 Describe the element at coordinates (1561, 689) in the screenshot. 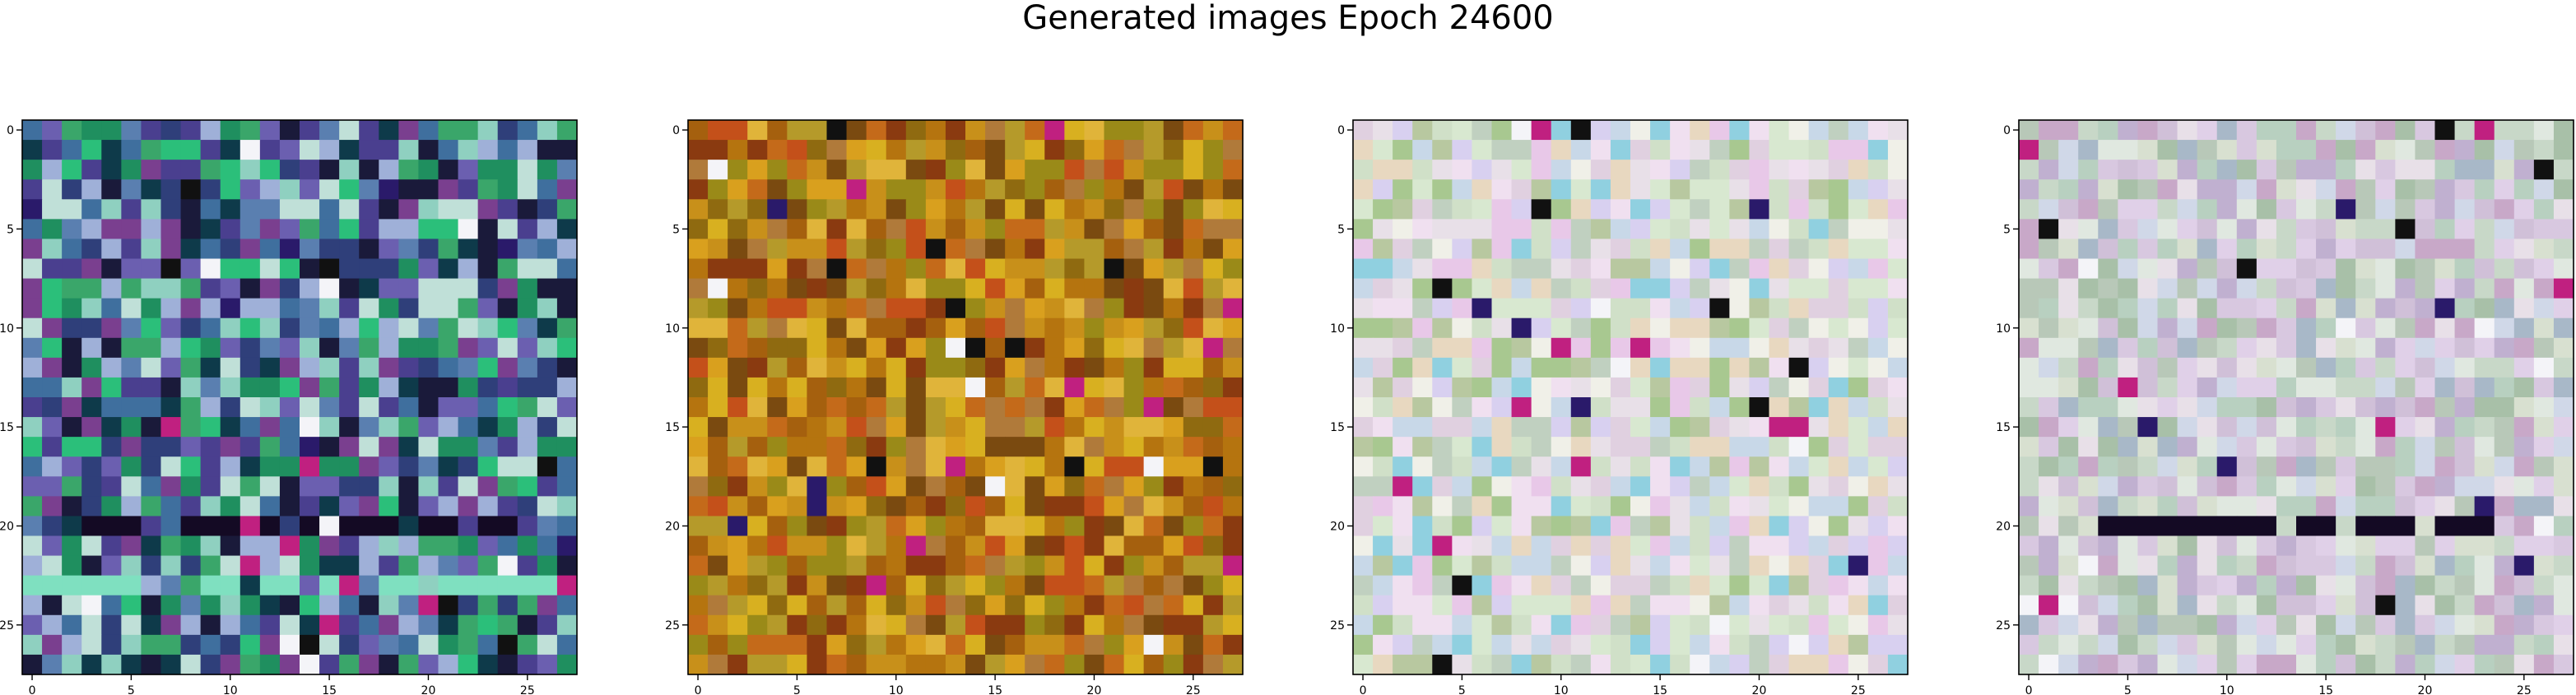

I see `x-tick-label: 10` at that location.